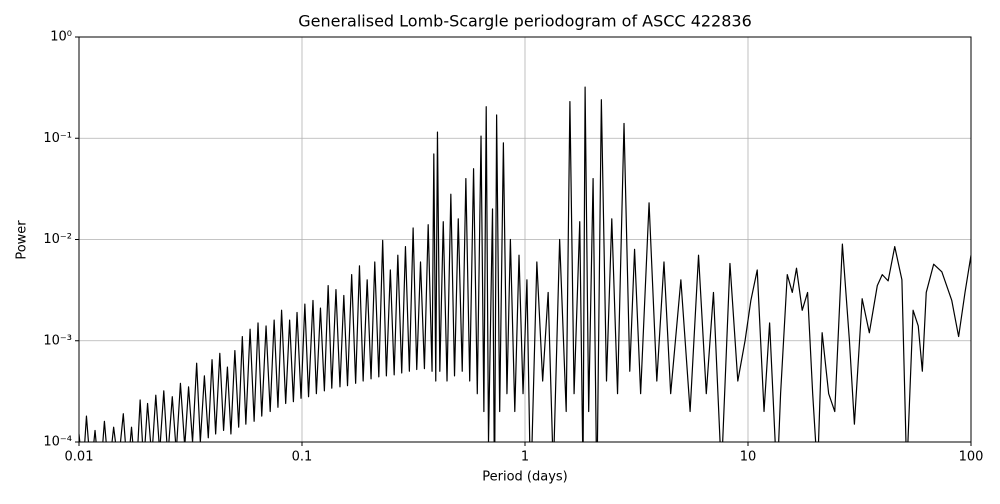 This screenshot has width=1000, height=504. What do you see at coordinates (61, 37) in the screenshot?
I see `y-tick-label: 10⁰` at bounding box center [61, 37].